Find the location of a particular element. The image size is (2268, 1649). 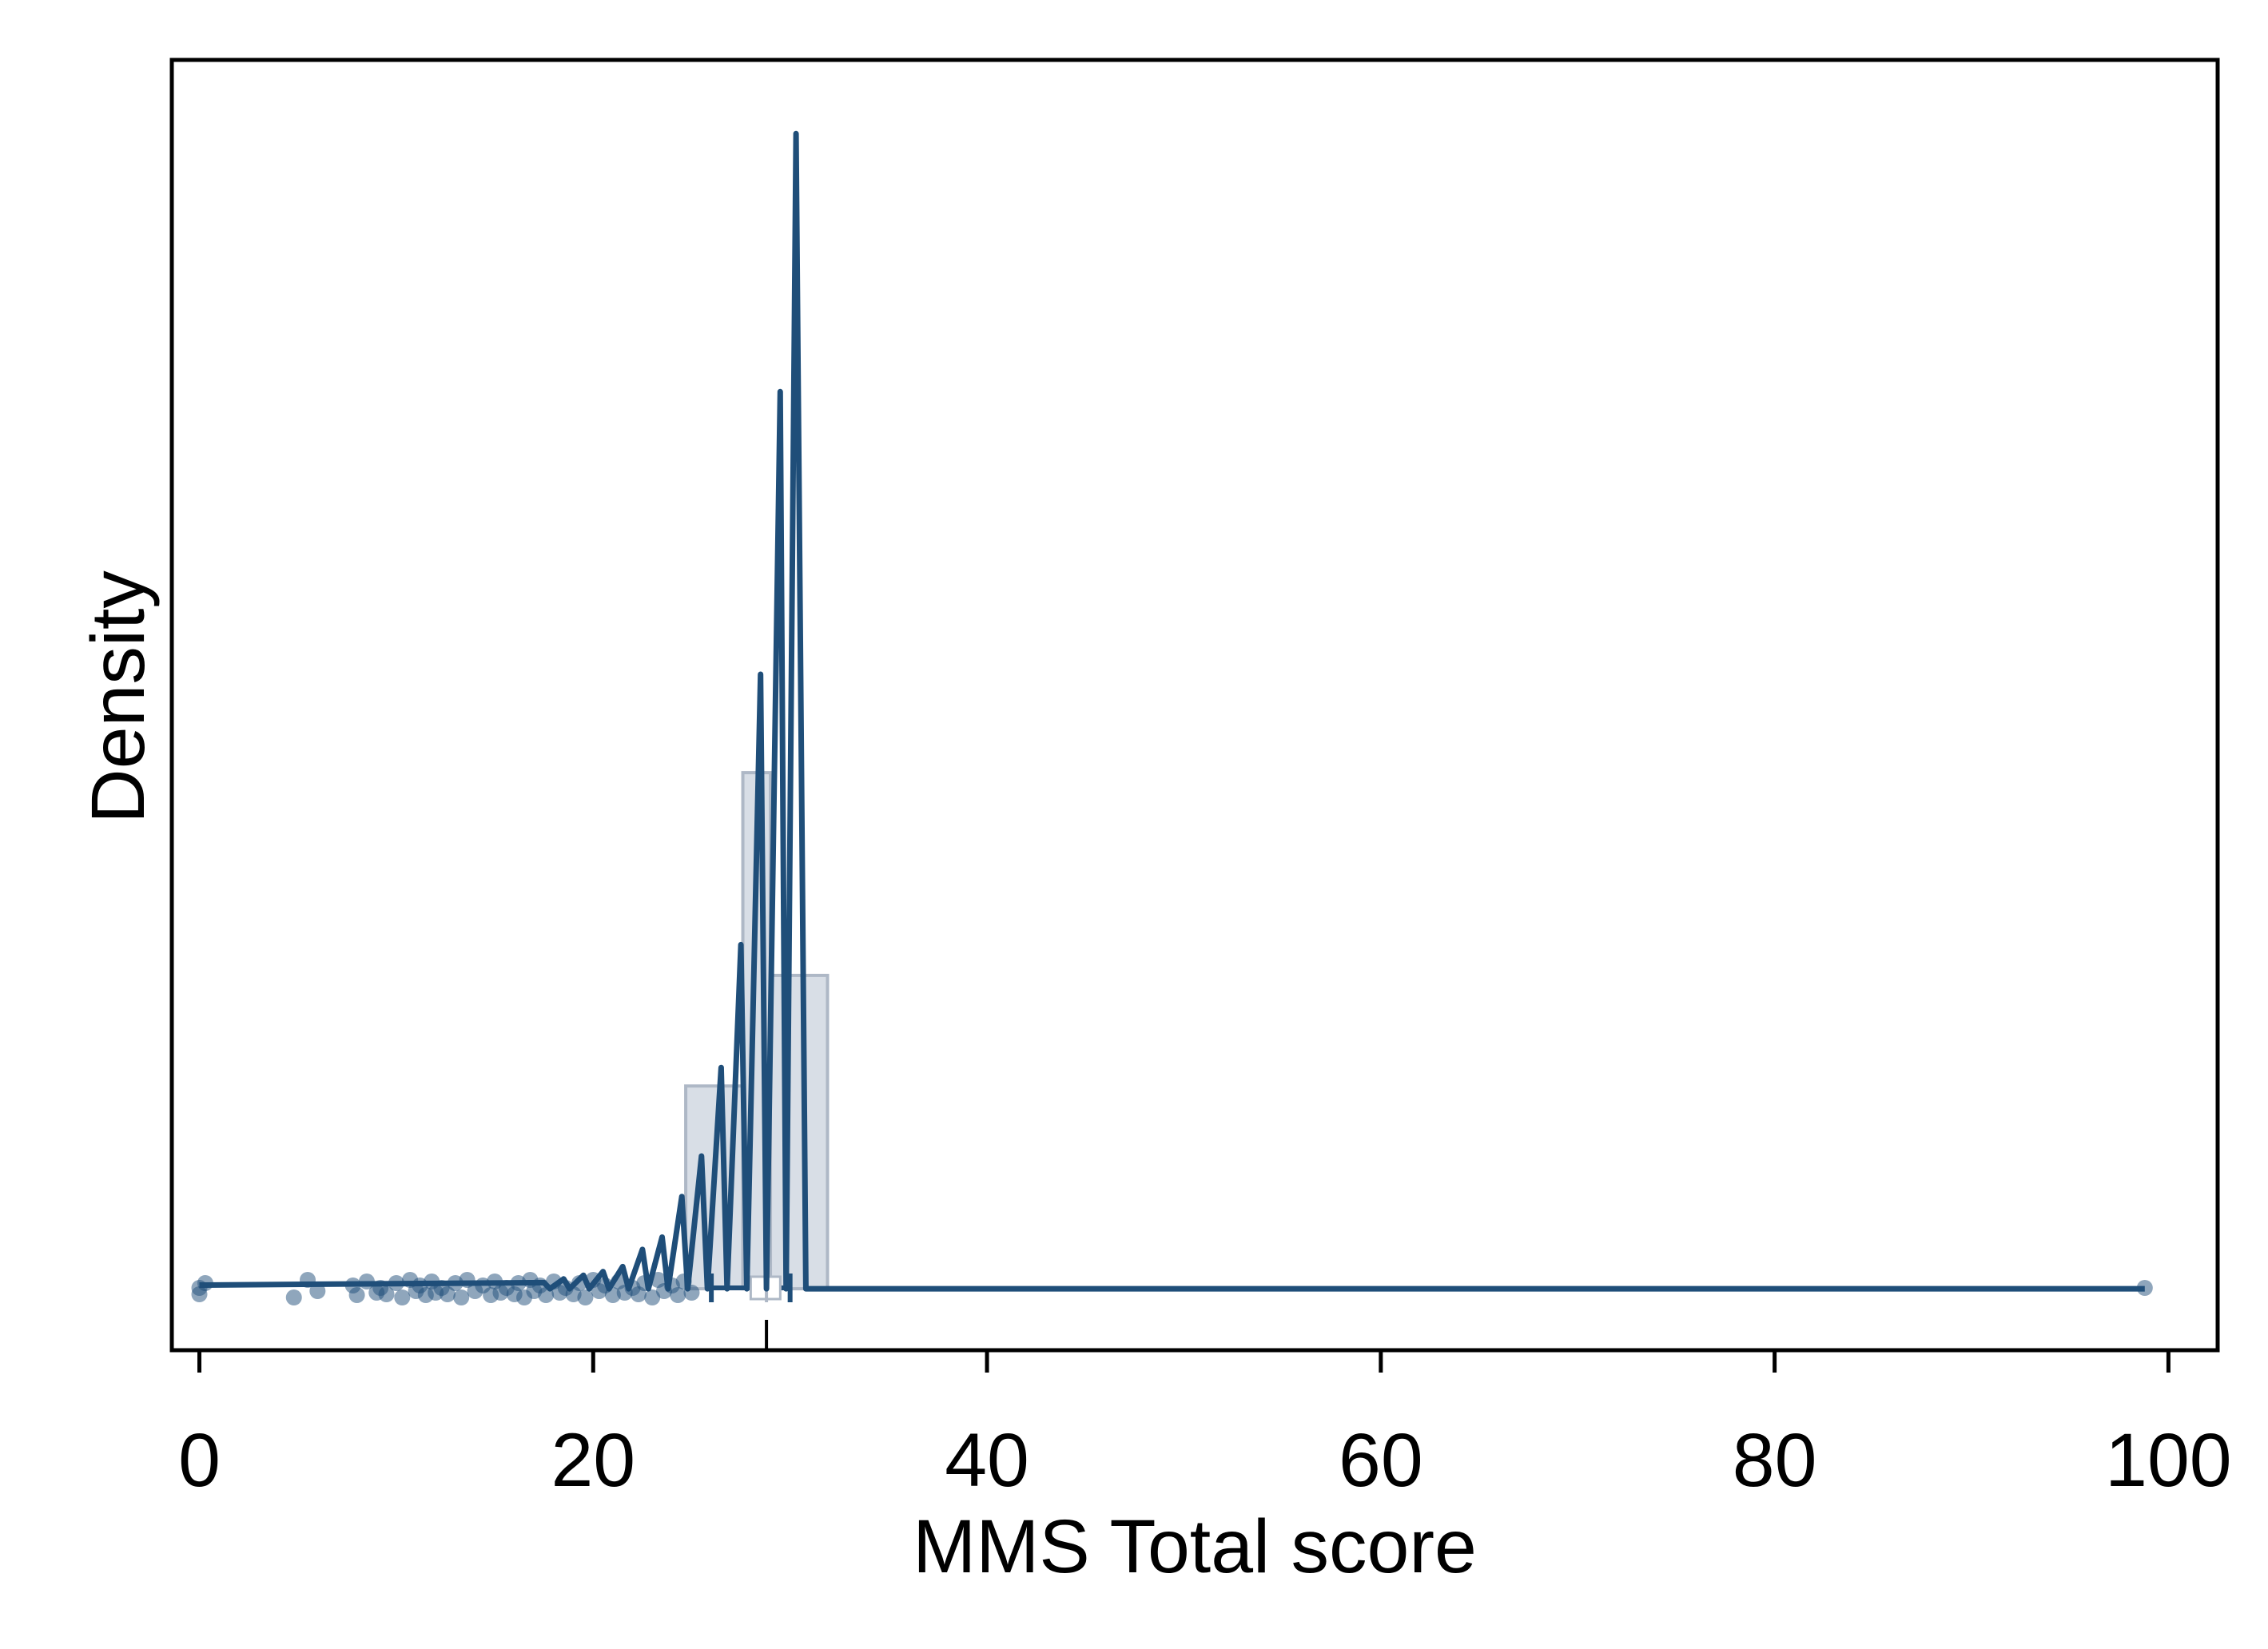

x-tick-label: 60 is located at coordinates (1381, 1460).